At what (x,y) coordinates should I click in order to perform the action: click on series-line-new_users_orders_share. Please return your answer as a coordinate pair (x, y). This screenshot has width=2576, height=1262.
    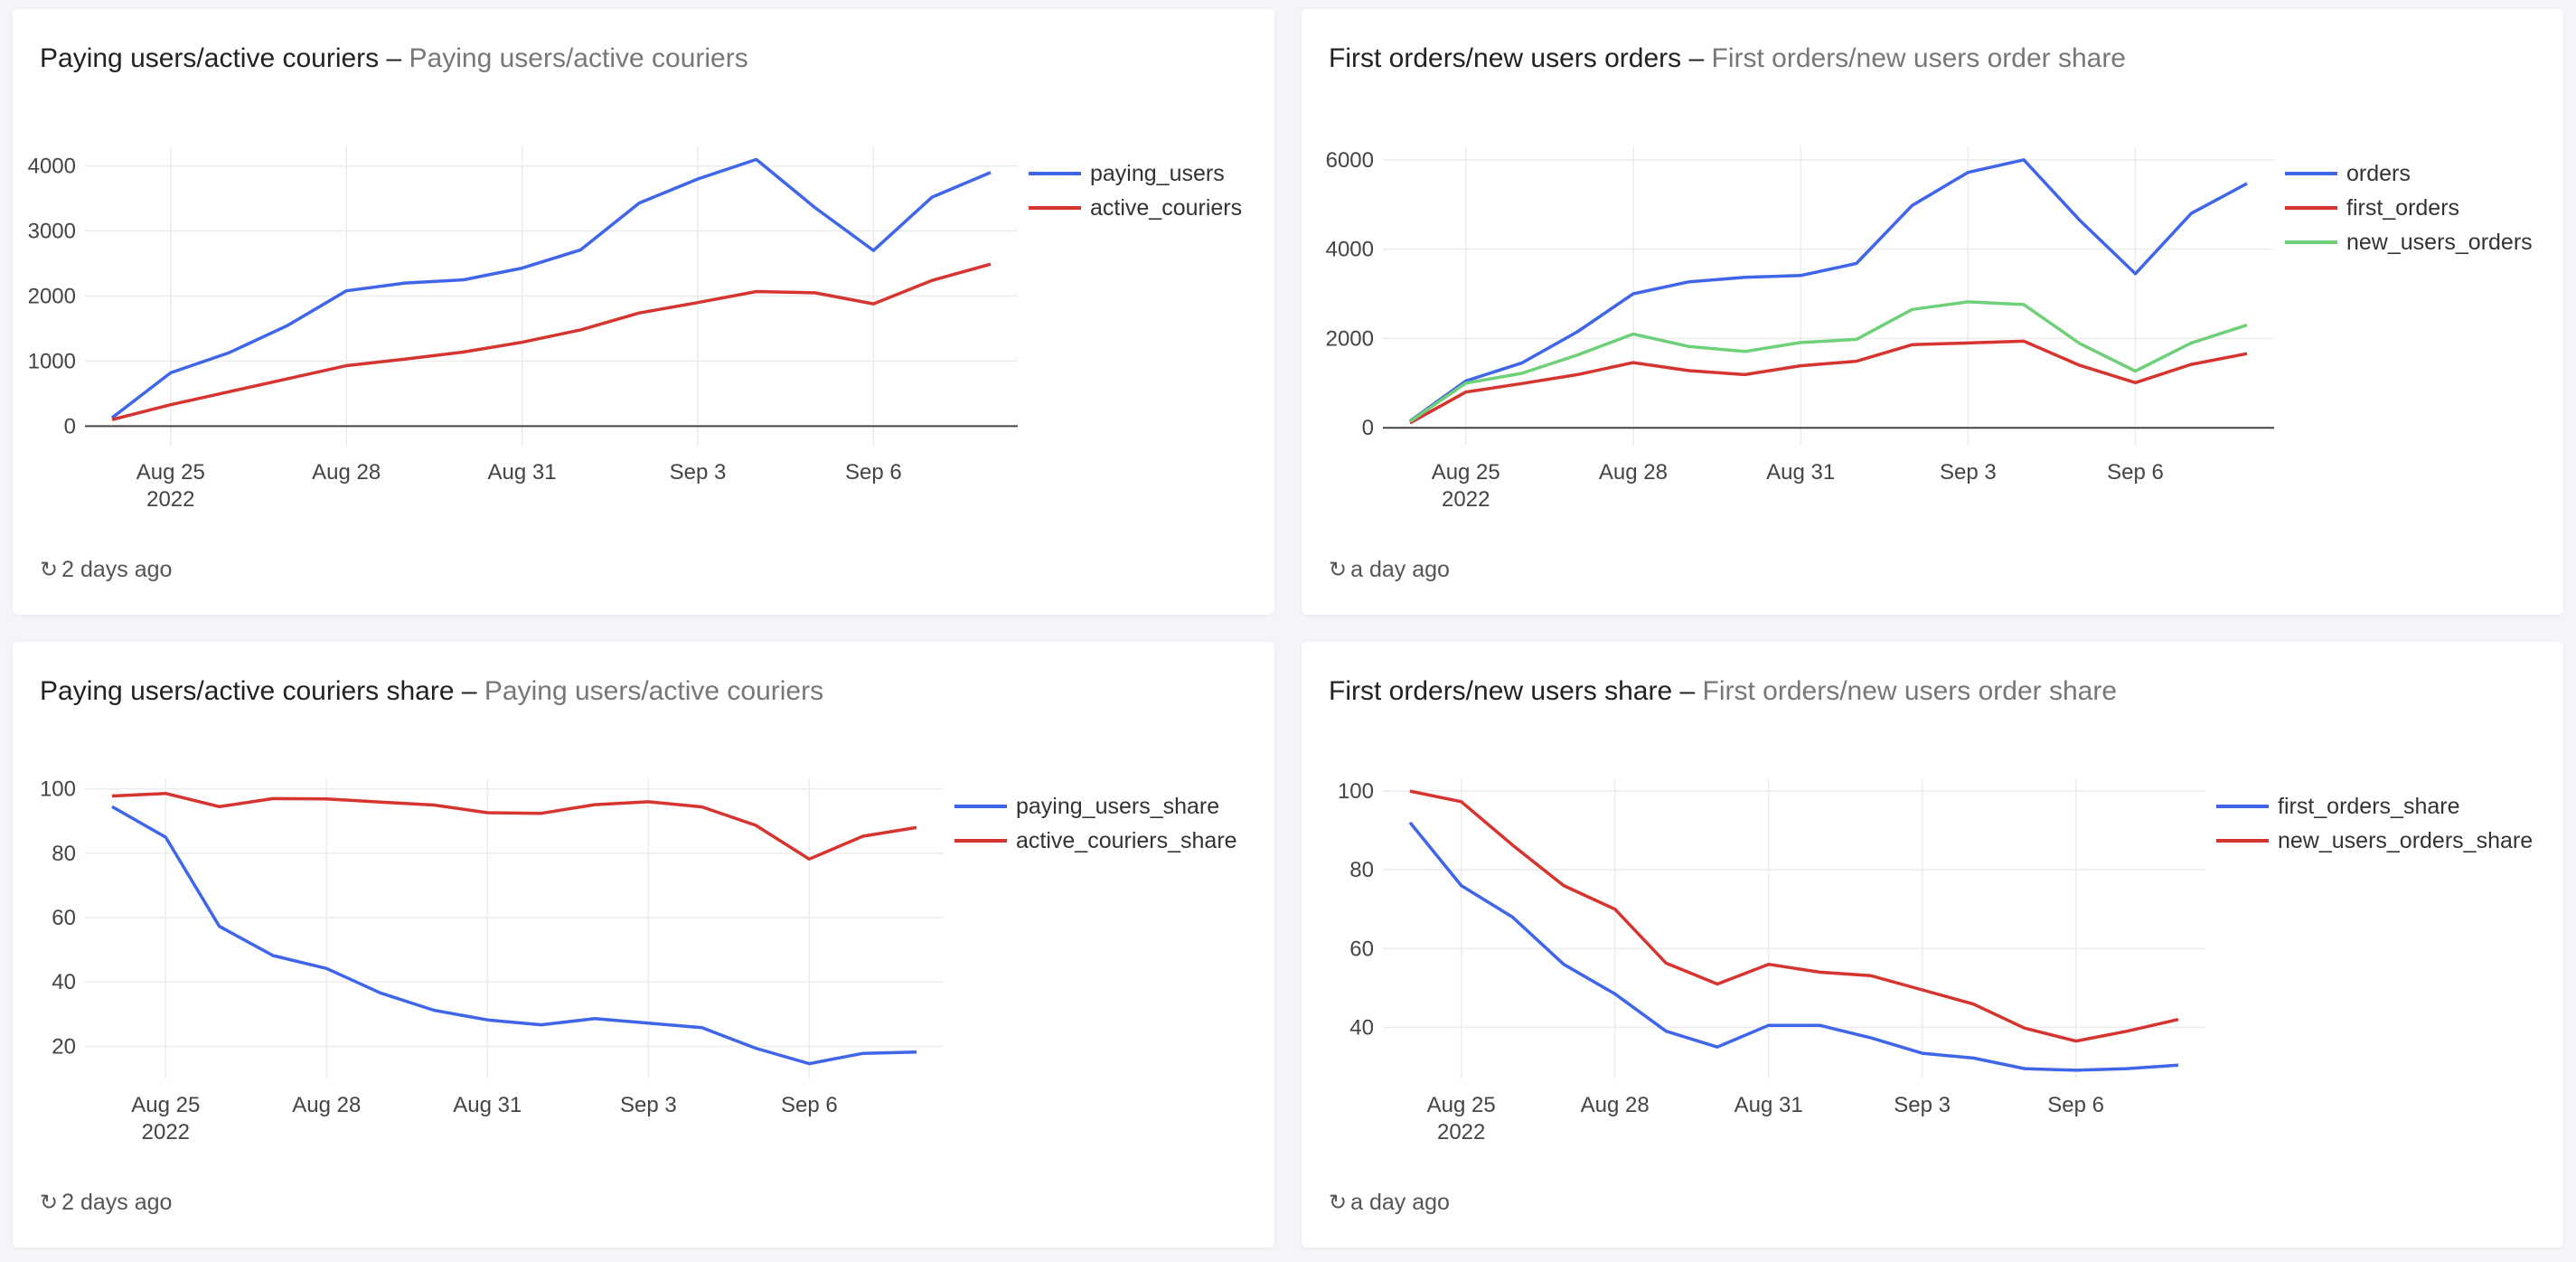
    Looking at the image, I should click on (1794, 916).